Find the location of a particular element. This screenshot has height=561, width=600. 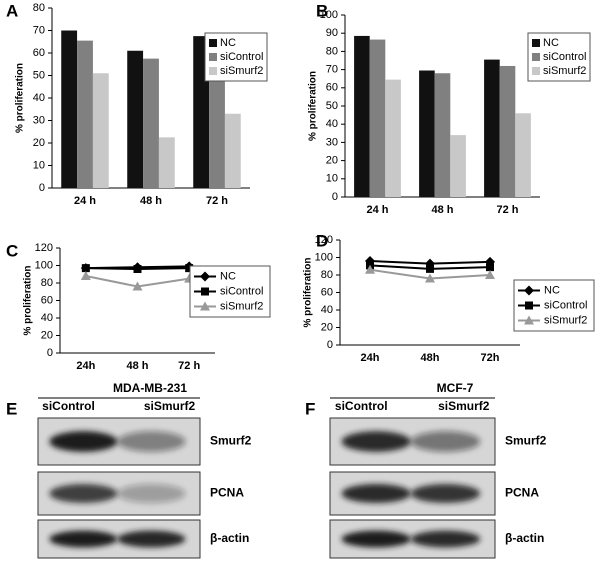

x-tick-label: 72h is located at coordinates (490, 358).